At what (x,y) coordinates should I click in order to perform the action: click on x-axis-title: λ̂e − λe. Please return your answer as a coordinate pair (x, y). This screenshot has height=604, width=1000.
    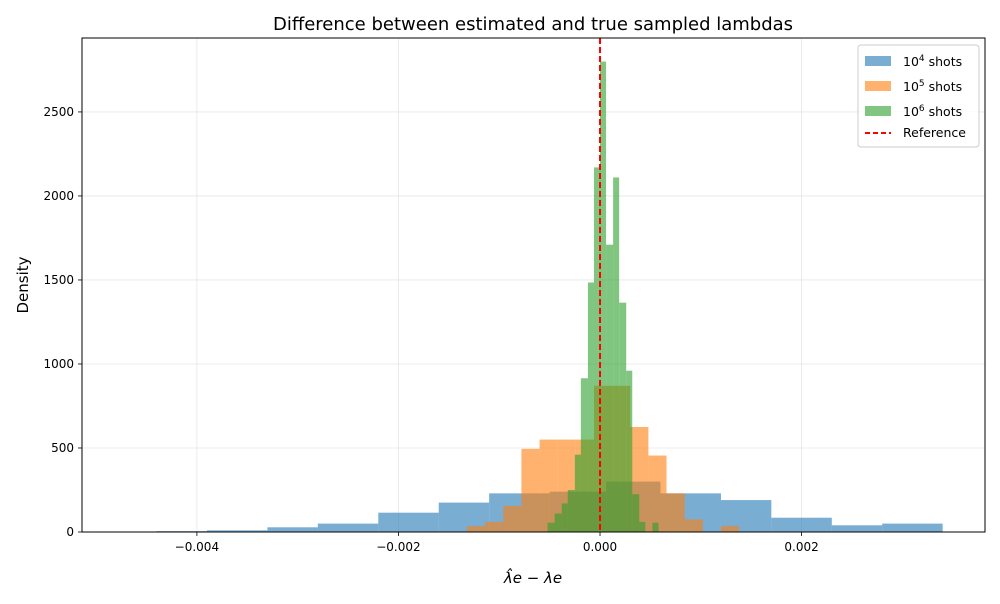
    Looking at the image, I should click on (532, 577).